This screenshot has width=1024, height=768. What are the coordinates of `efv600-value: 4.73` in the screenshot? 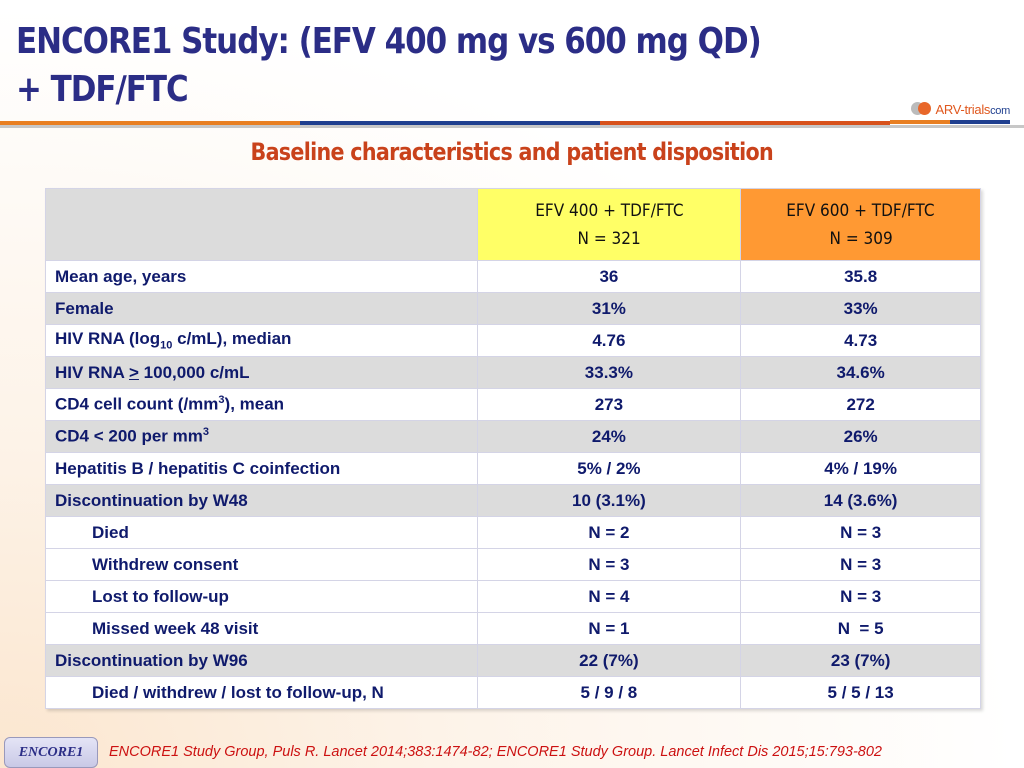 It's located at (860, 340).